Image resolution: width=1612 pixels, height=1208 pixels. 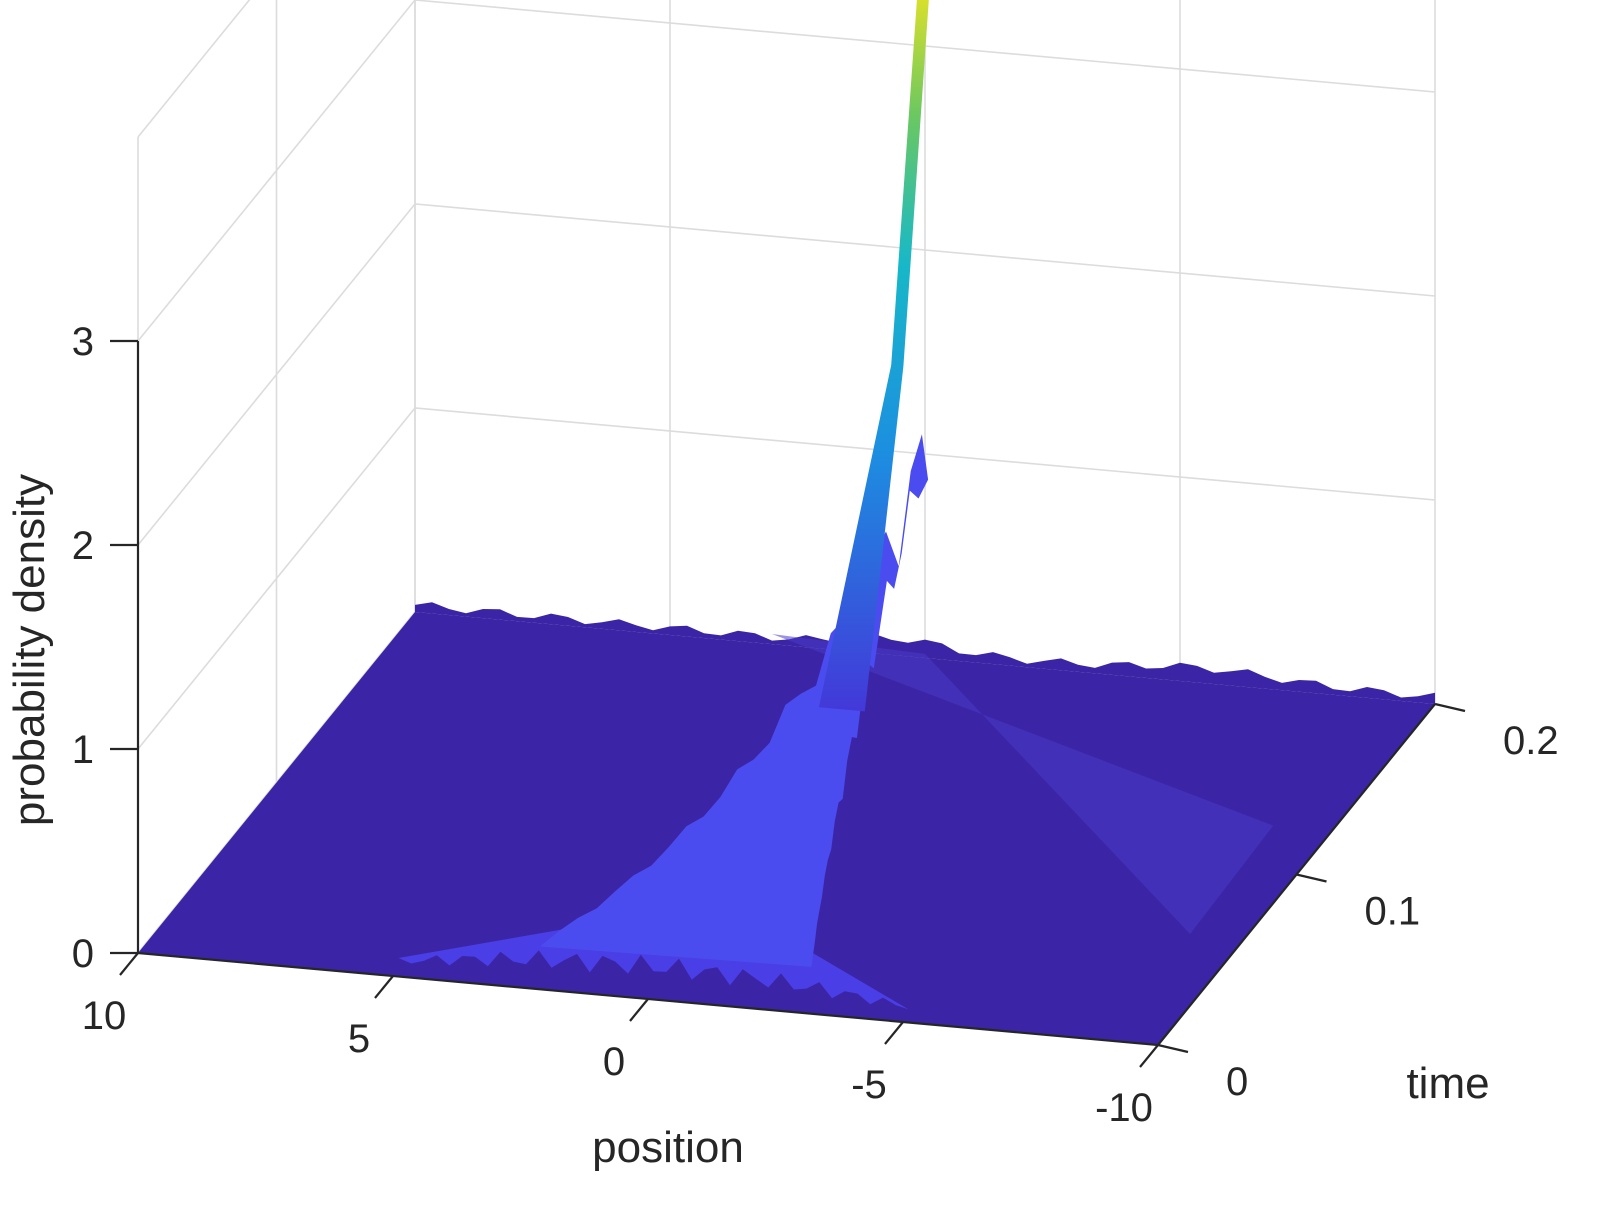 What do you see at coordinates (29, 650) in the screenshot?
I see `z-axis-title: probability density` at bounding box center [29, 650].